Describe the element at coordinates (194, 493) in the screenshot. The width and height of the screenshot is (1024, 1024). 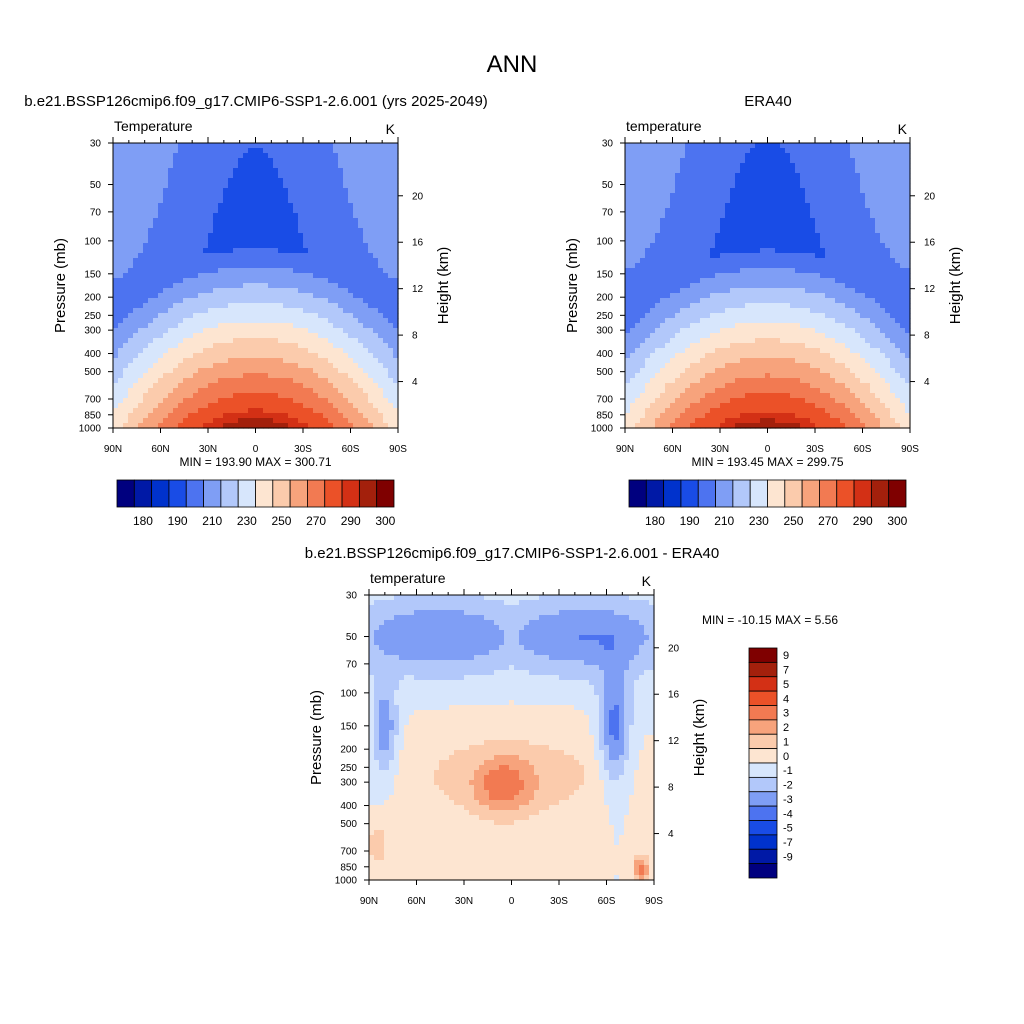
I see `colorbar-swatch` at that location.